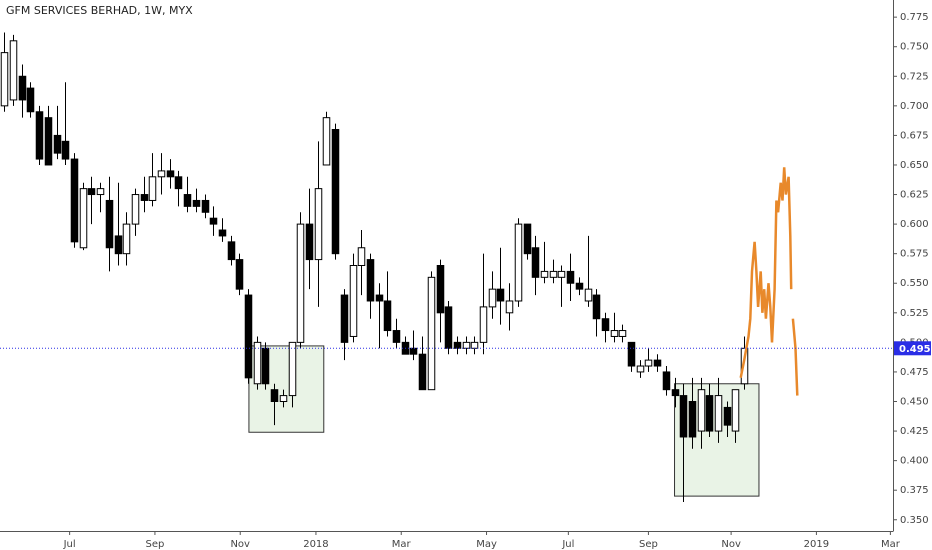  Describe the element at coordinates (914, 106) in the screenshot. I see `y-tick-label: 0.700` at that location.